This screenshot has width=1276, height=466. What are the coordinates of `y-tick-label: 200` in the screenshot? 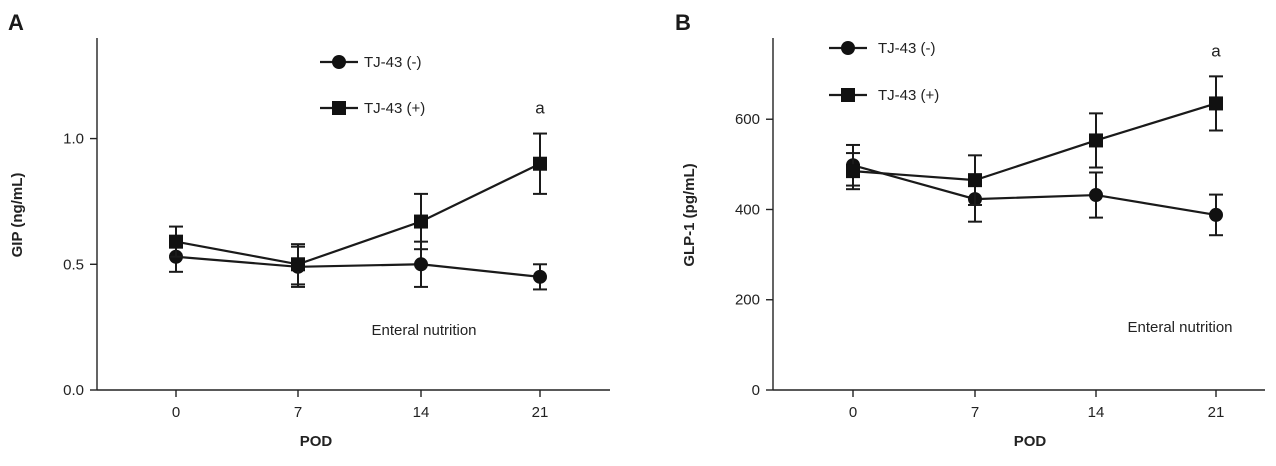 It's located at (747, 300).